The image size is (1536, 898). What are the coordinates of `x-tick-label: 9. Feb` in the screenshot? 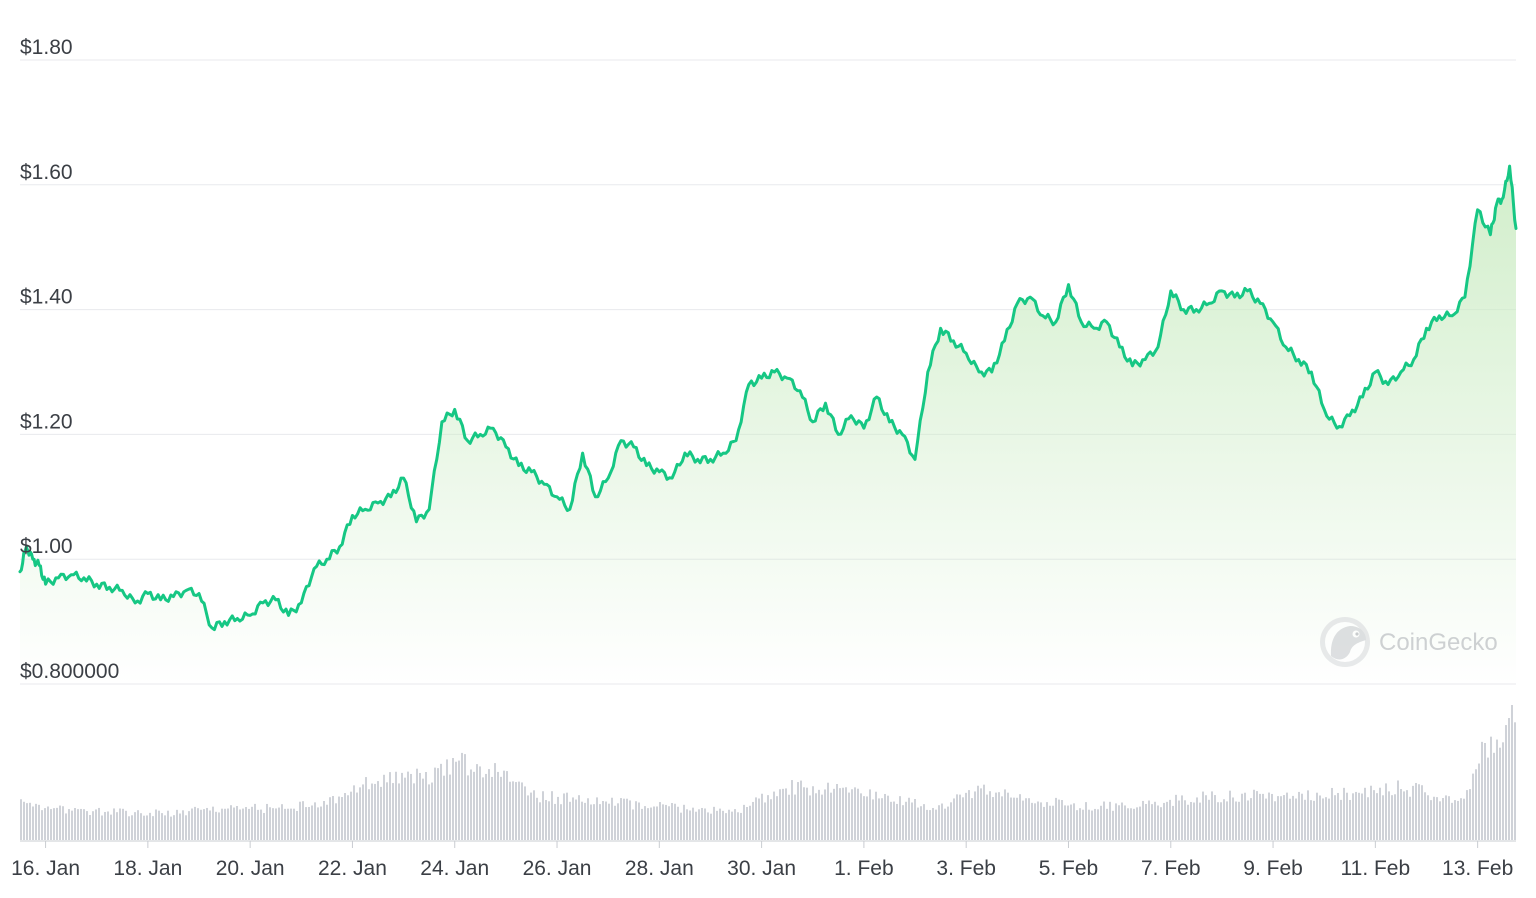 It's located at (1273, 868).